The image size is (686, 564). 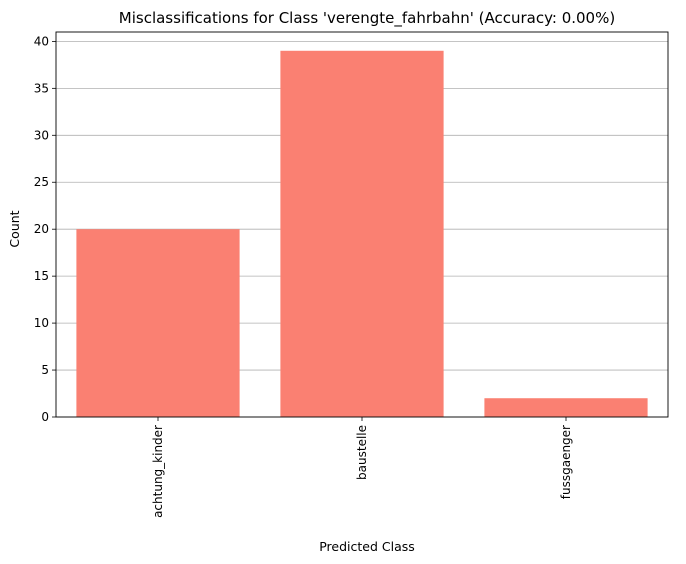 I want to click on bar-achtung_kinder, so click(x=158, y=323).